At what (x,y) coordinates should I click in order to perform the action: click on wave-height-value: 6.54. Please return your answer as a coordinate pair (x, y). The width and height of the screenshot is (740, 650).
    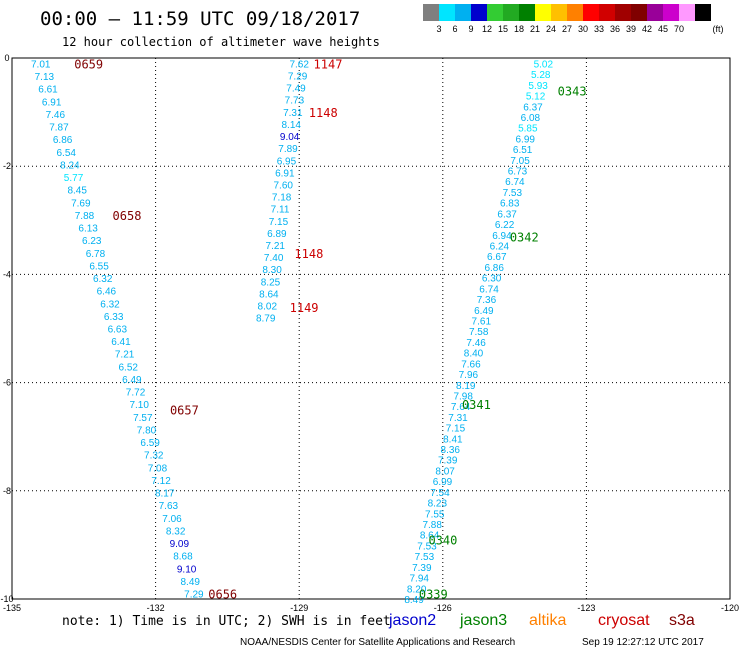
    Looking at the image, I should click on (67, 153).